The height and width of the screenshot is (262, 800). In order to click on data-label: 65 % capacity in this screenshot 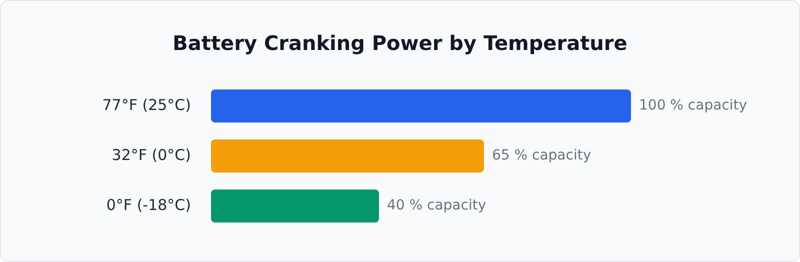, I will do `click(542, 156)`.